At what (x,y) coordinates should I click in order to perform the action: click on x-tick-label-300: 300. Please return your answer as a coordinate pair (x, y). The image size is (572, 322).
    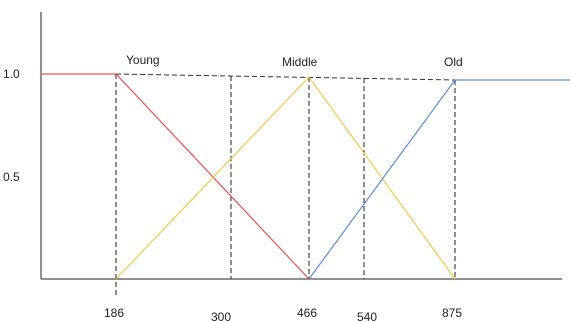
    Looking at the image, I should click on (221, 316).